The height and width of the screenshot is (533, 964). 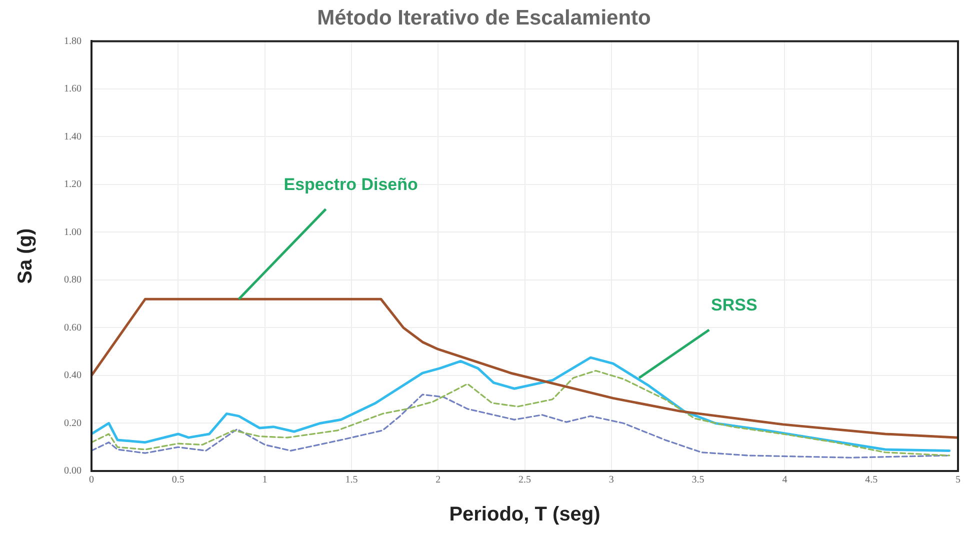 I want to click on x-tick-label: 4.5, so click(x=871, y=480).